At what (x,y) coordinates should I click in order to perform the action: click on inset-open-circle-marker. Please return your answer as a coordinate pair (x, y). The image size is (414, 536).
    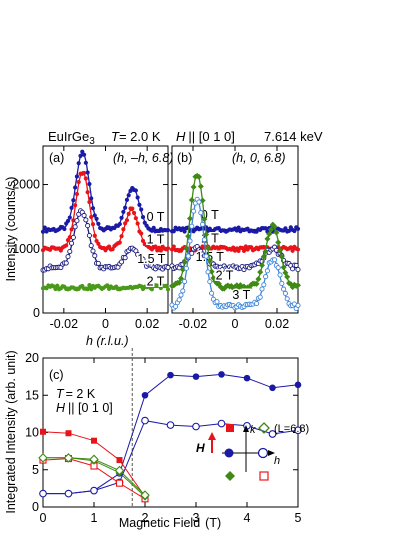
    Looking at the image, I should click on (263, 453).